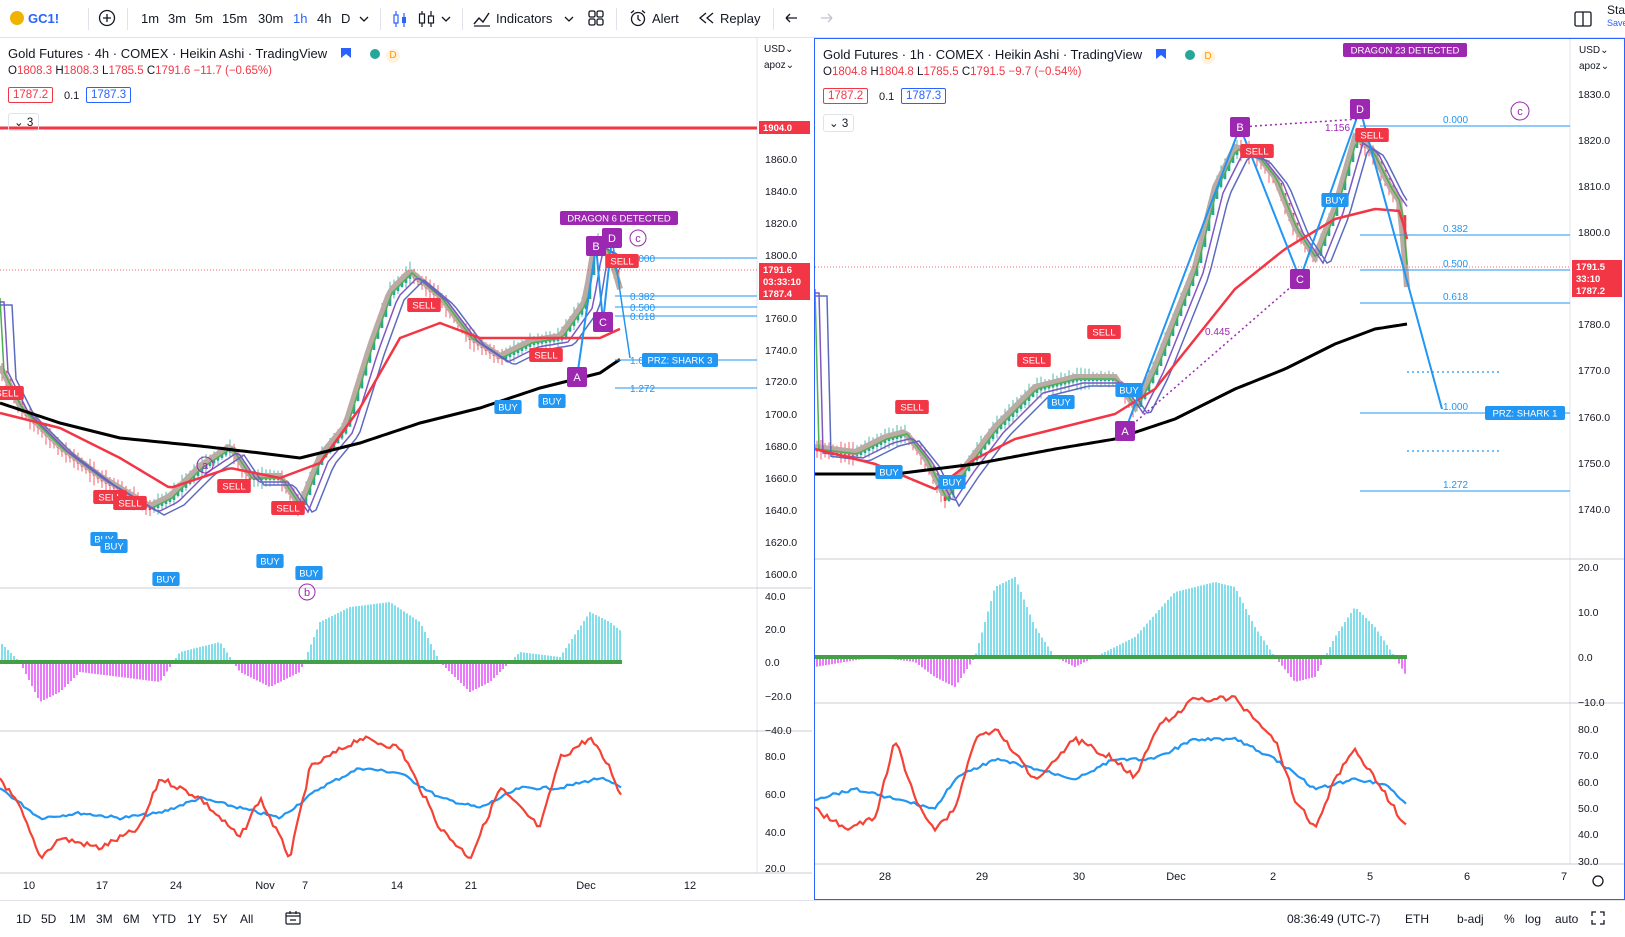  Describe the element at coordinates (265, 886) in the screenshot. I see `time-tick: Nov` at that location.